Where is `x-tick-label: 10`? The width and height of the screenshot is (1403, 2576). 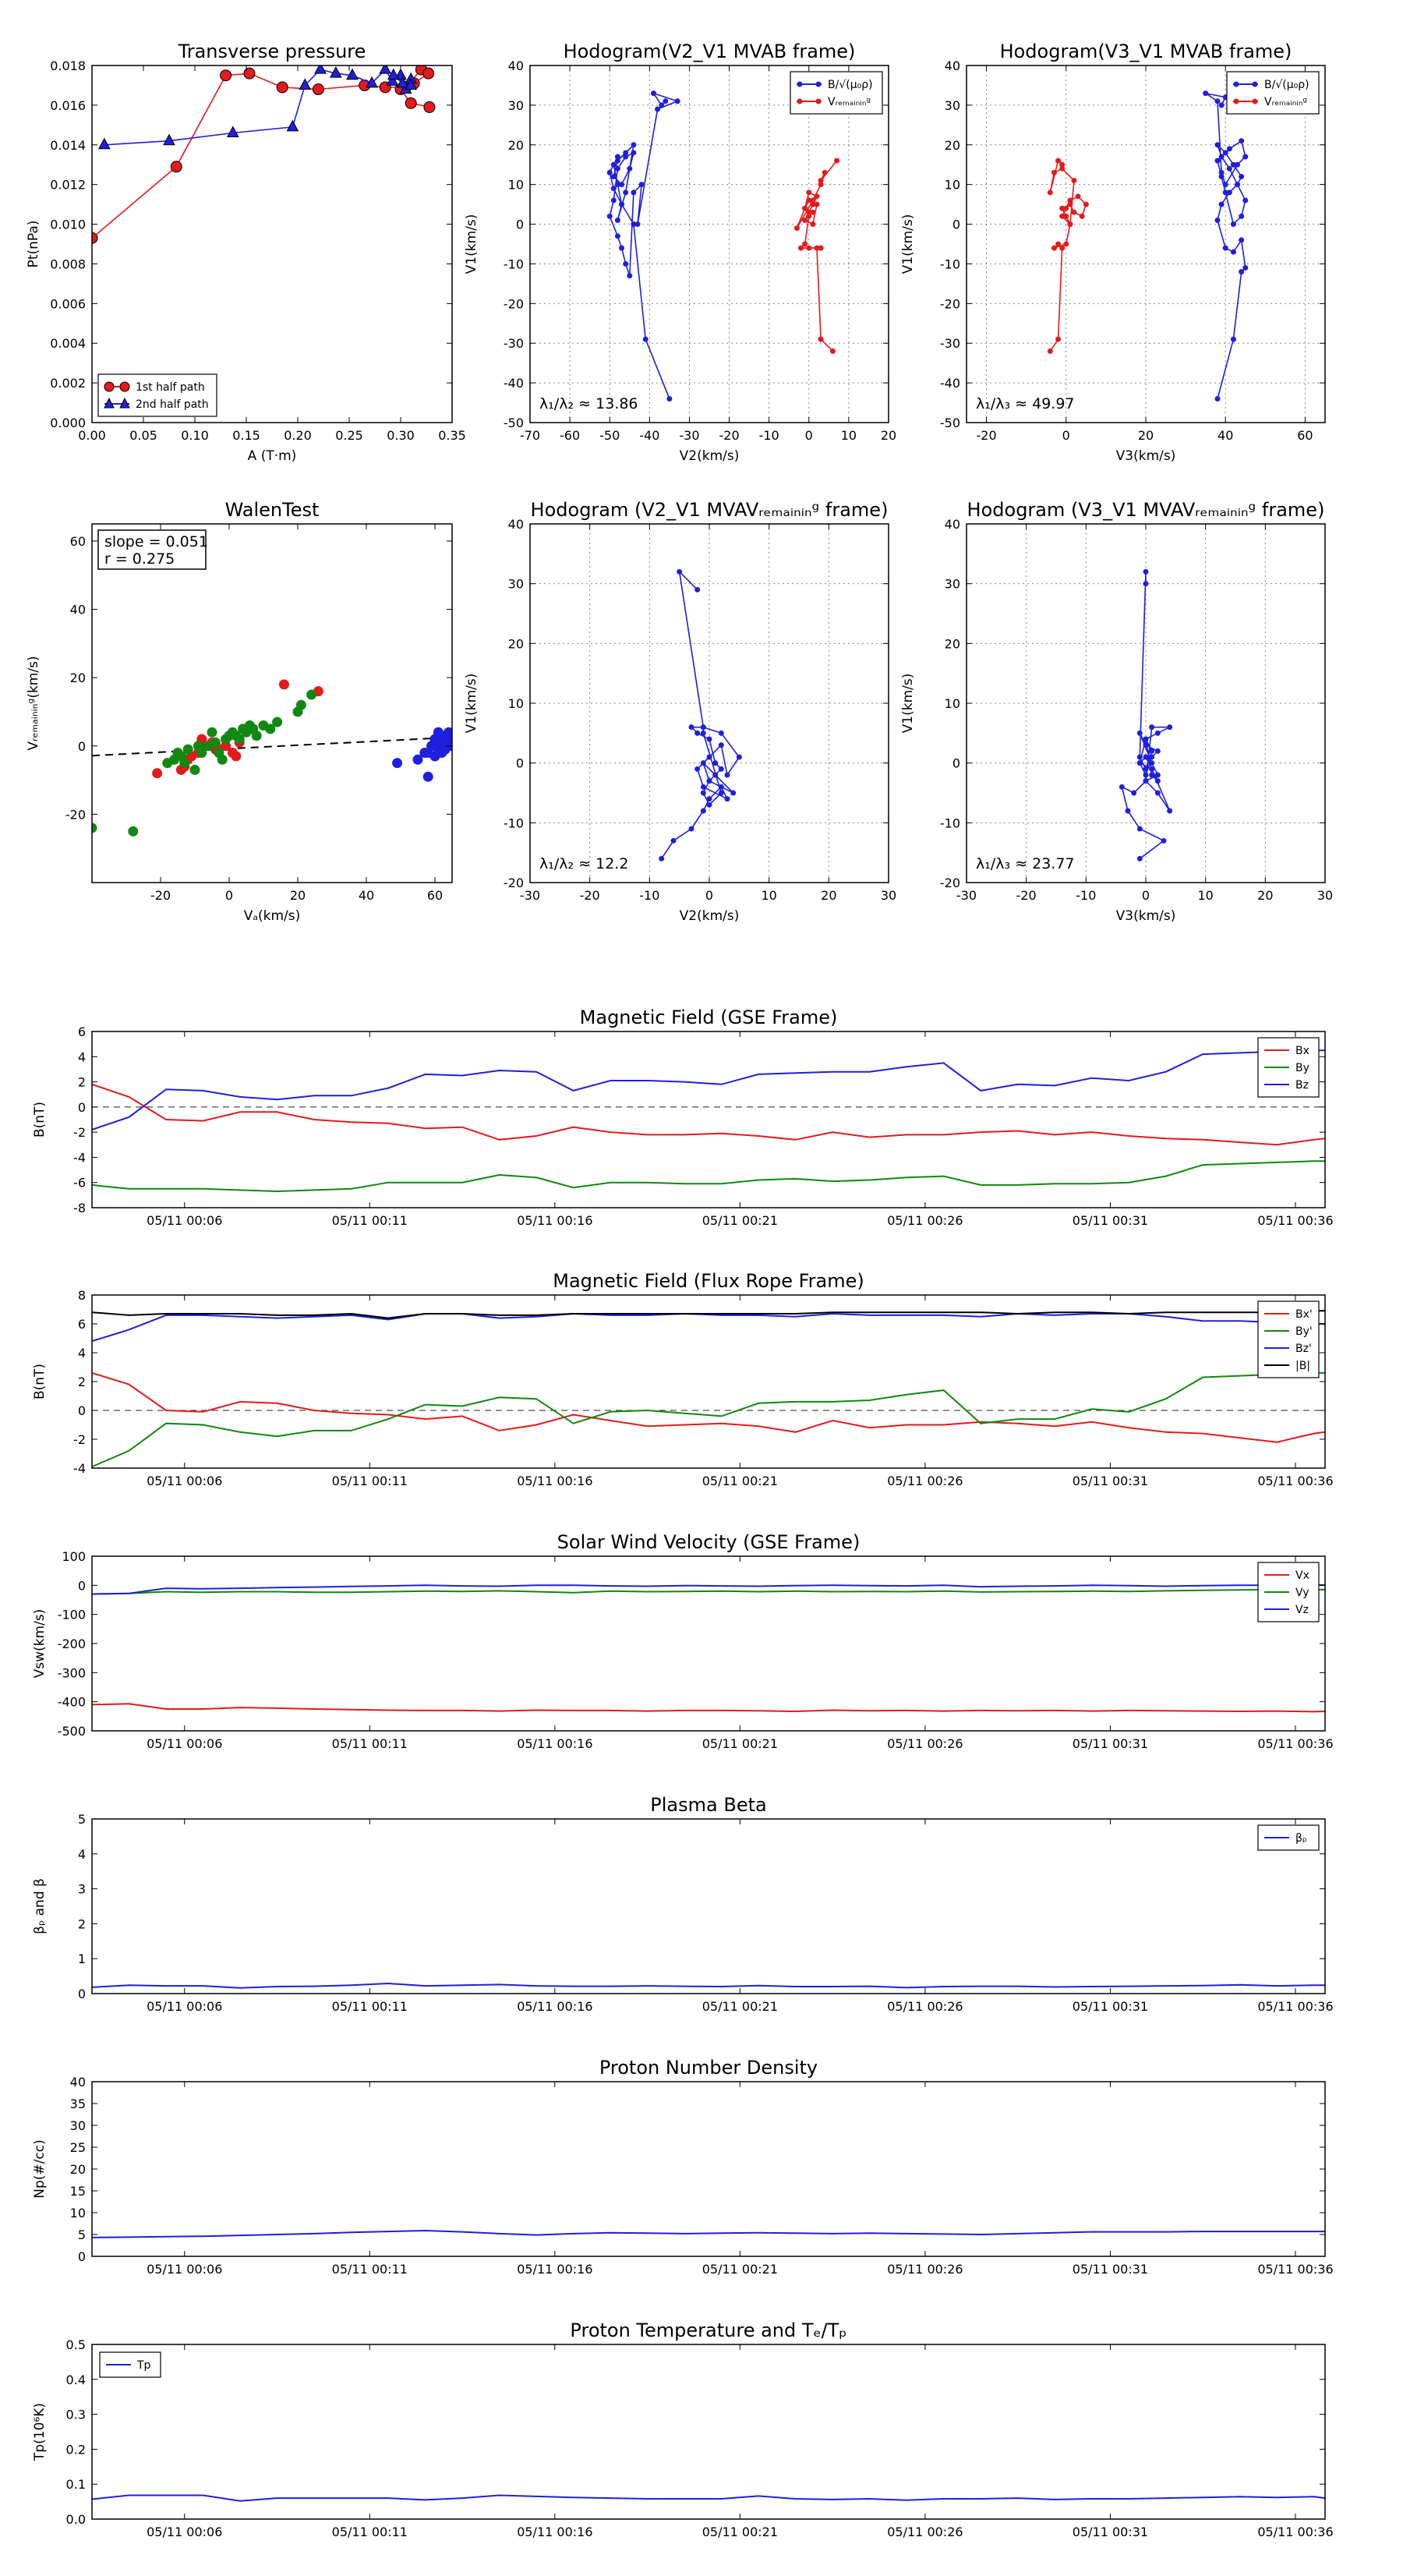 x-tick-label: 10 is located at coordinates (1205, 895).